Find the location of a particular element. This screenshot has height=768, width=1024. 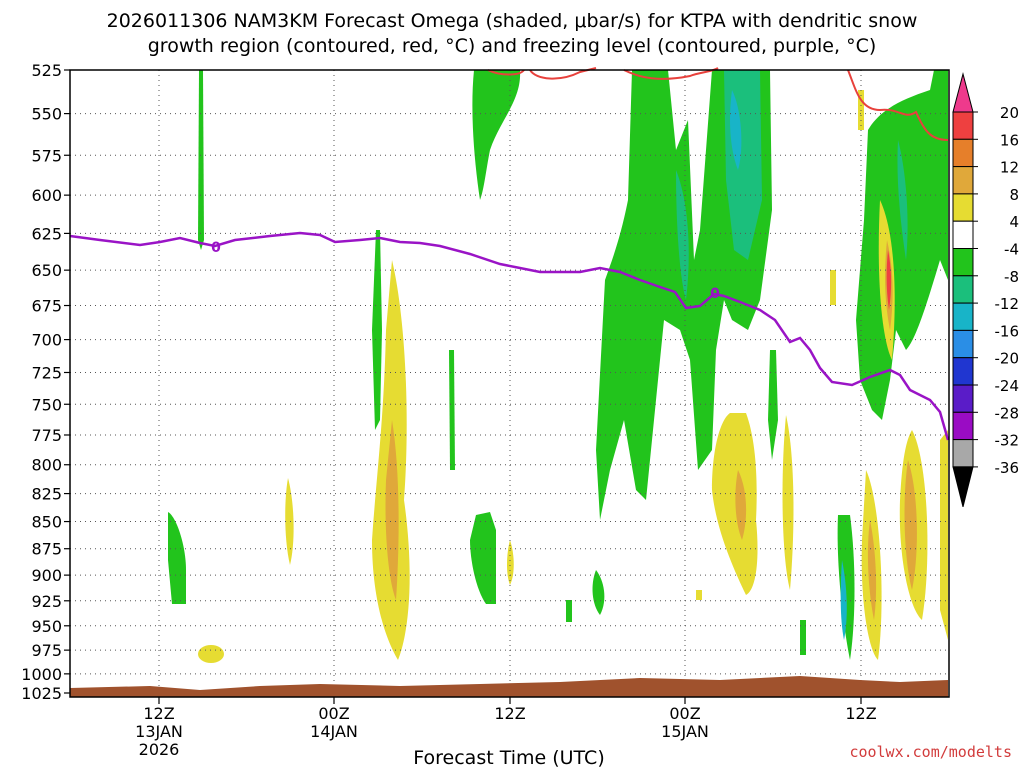

y-tick-label: 650 is located at coordinates (46, 270).